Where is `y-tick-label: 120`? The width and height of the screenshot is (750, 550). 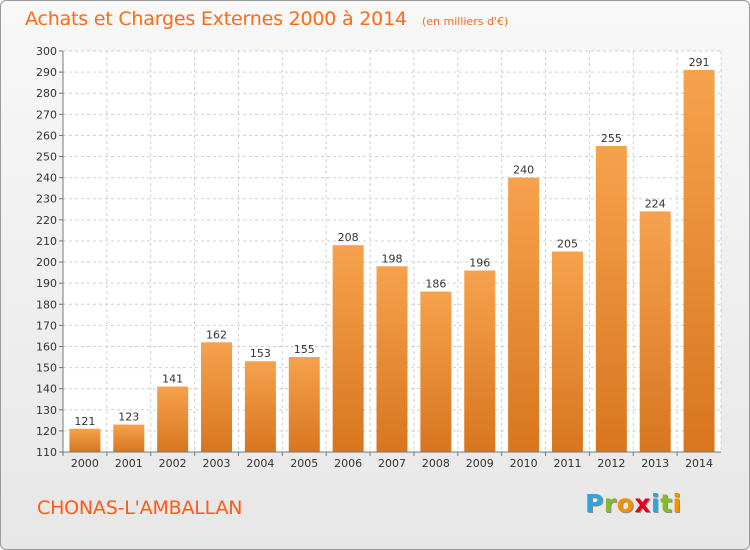 y-tick-label: 120 is located at coordinates (46, 431).